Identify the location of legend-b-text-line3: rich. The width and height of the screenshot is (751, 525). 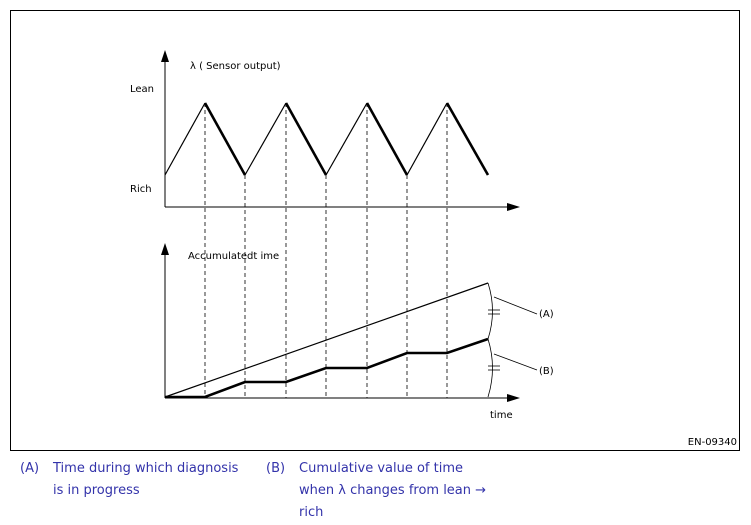
(311, 512).